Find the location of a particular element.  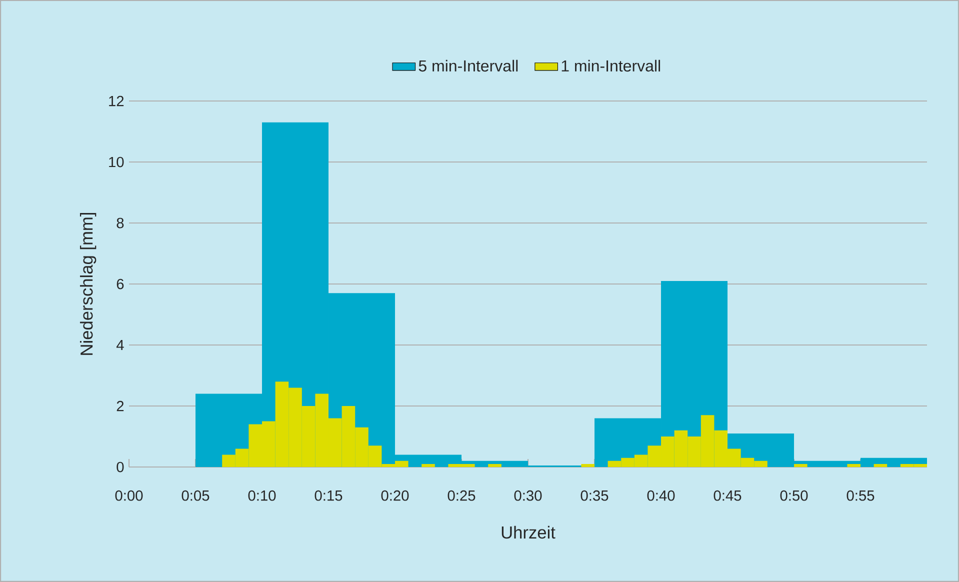

y-tick-label: 0 is located at coordinates (120, 467).